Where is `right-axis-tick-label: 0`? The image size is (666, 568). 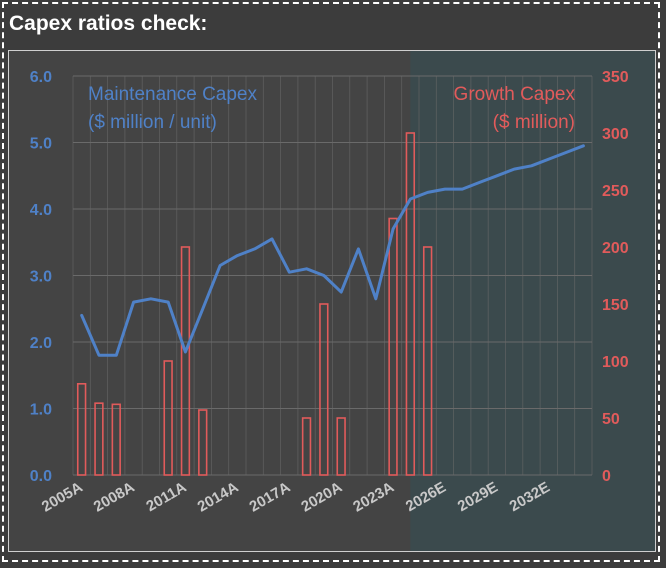
right-axis-tick-label: 0 is located at coordinates (606, 476).